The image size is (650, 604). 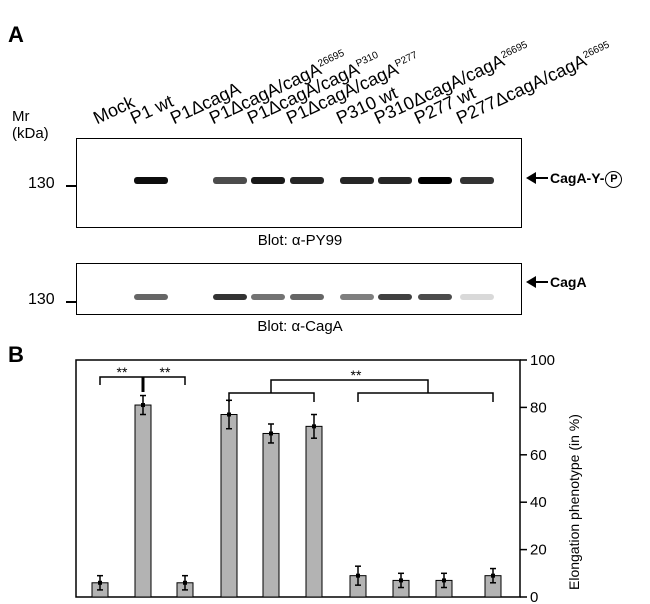 What do you see at coordinates (574, 502) in the screenshot?
I see `chart-ylabel: Elongation phenotype (in %)` at bounding box center [574, 502].